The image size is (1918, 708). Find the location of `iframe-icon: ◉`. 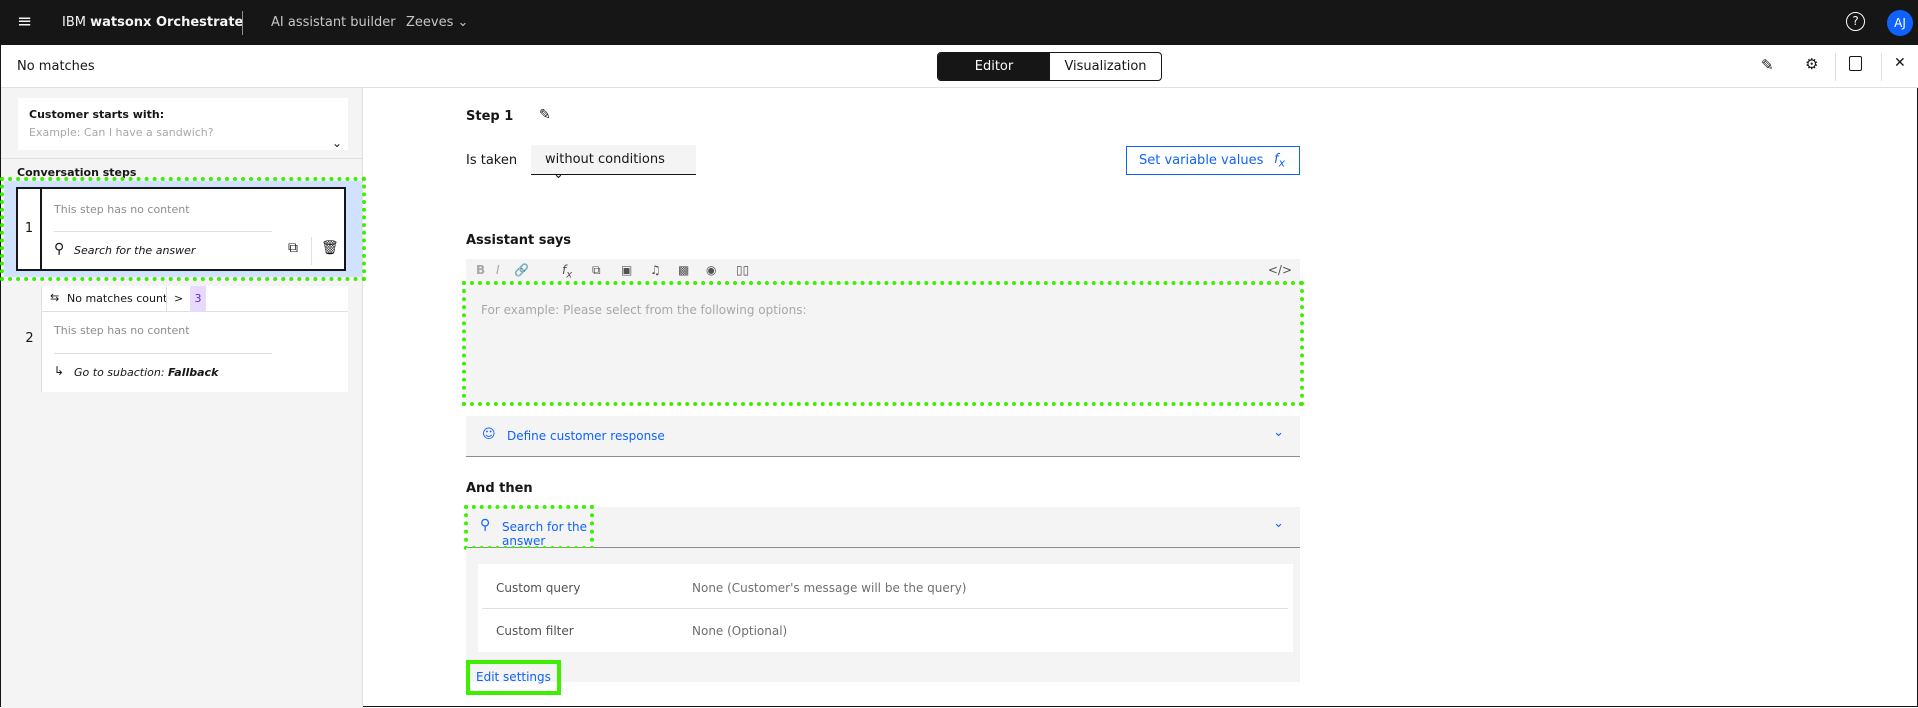

iframe-icon: ◉ is located at coordinates (711, 270).